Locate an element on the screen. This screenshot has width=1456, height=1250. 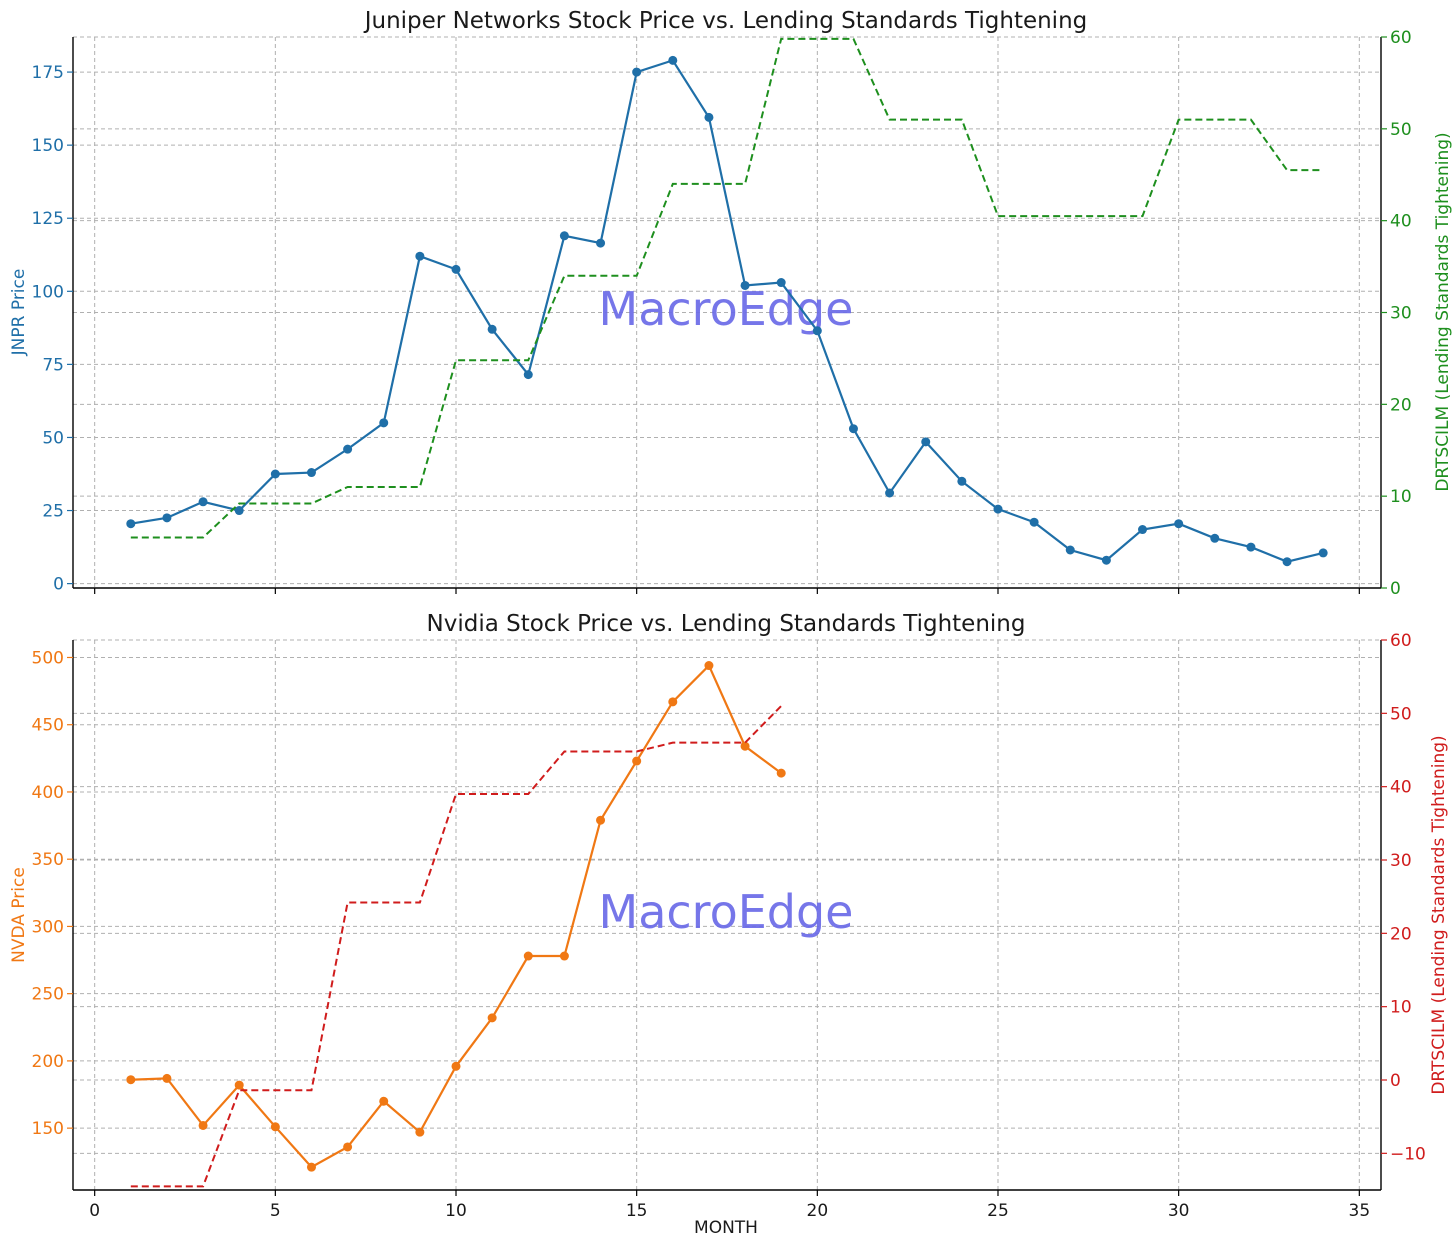
left-y-tick-label: 500 is located at coordinates (48, 658).